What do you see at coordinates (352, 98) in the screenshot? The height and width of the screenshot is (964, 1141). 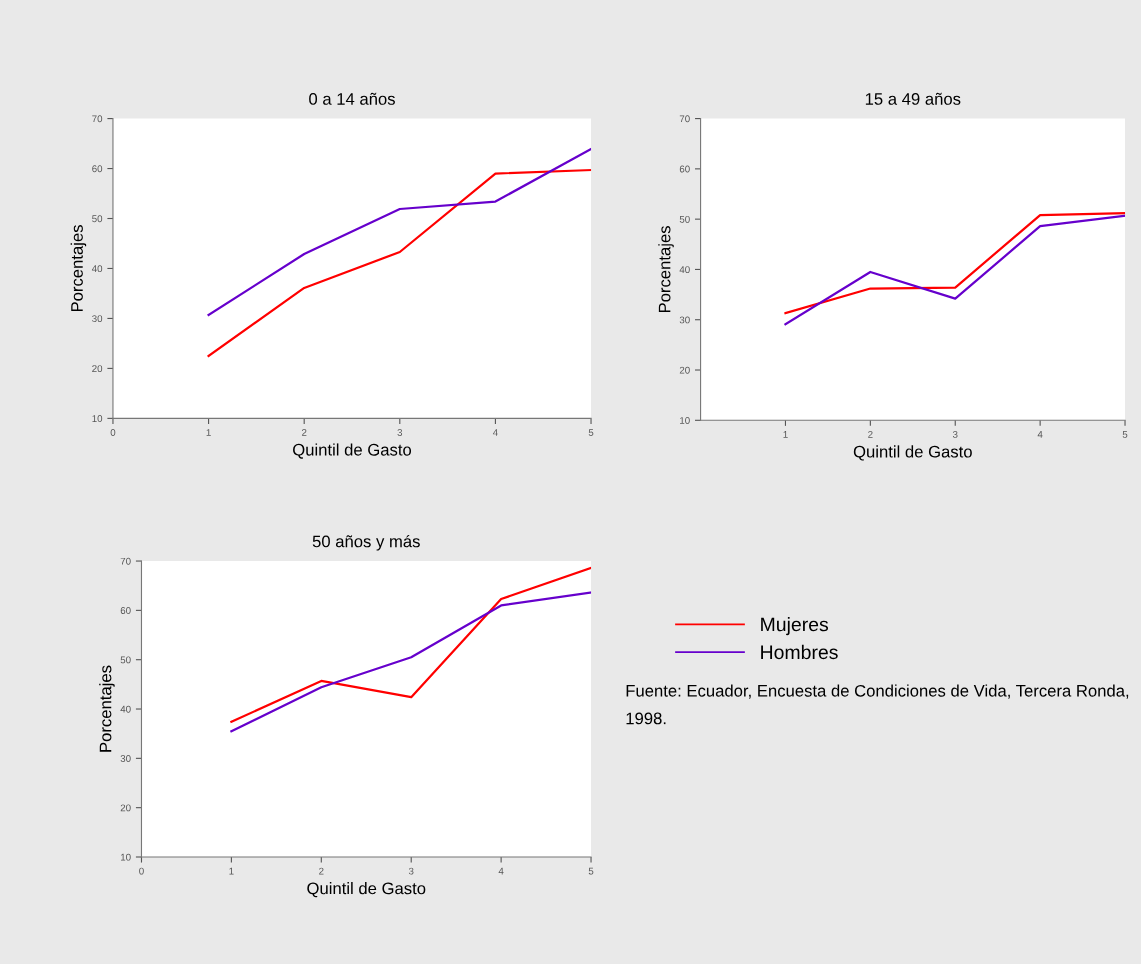 I see `chart-title: 0 a 14 años` at bounding box center [352, 98].